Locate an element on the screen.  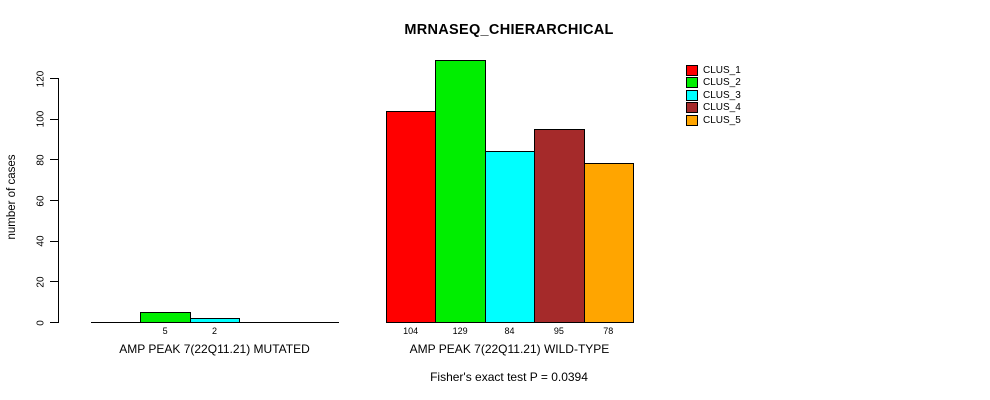
legend-item: CLUS_5 is located at coordinates (713, 120).